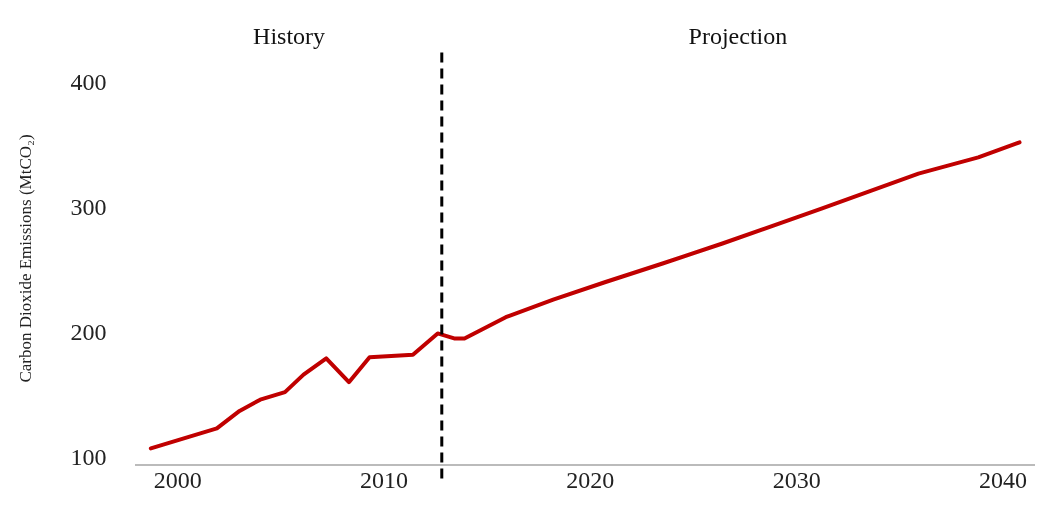 This screenshot has width=1060, height=517. What do you see at coordinates (1003, 480) in the screenshot?
I see `x-tick-label: 2040` at bounding box center [1003, 480].